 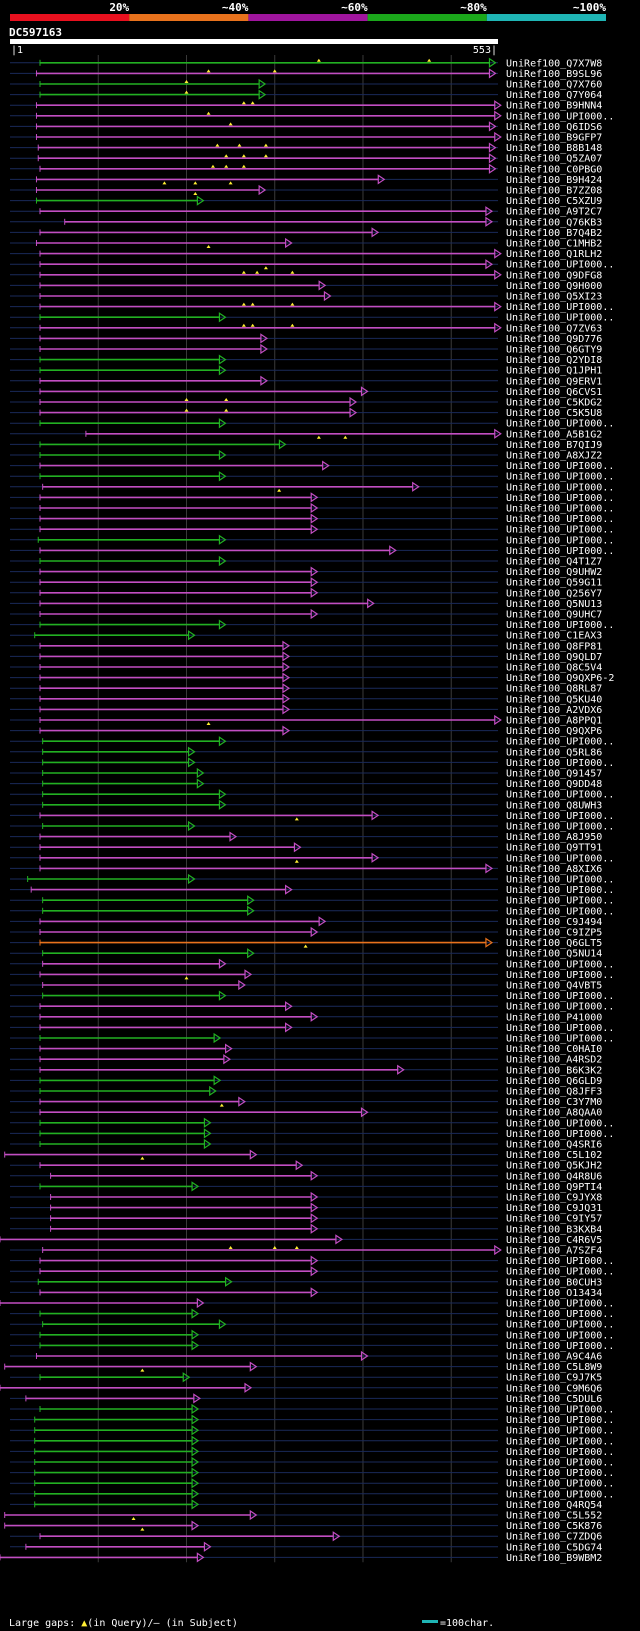 What do you see at coordinates (554, 413) in the screenshot?
I see `hit-label: UniRef100_C5K5U8` at bounding box center [554, 413].